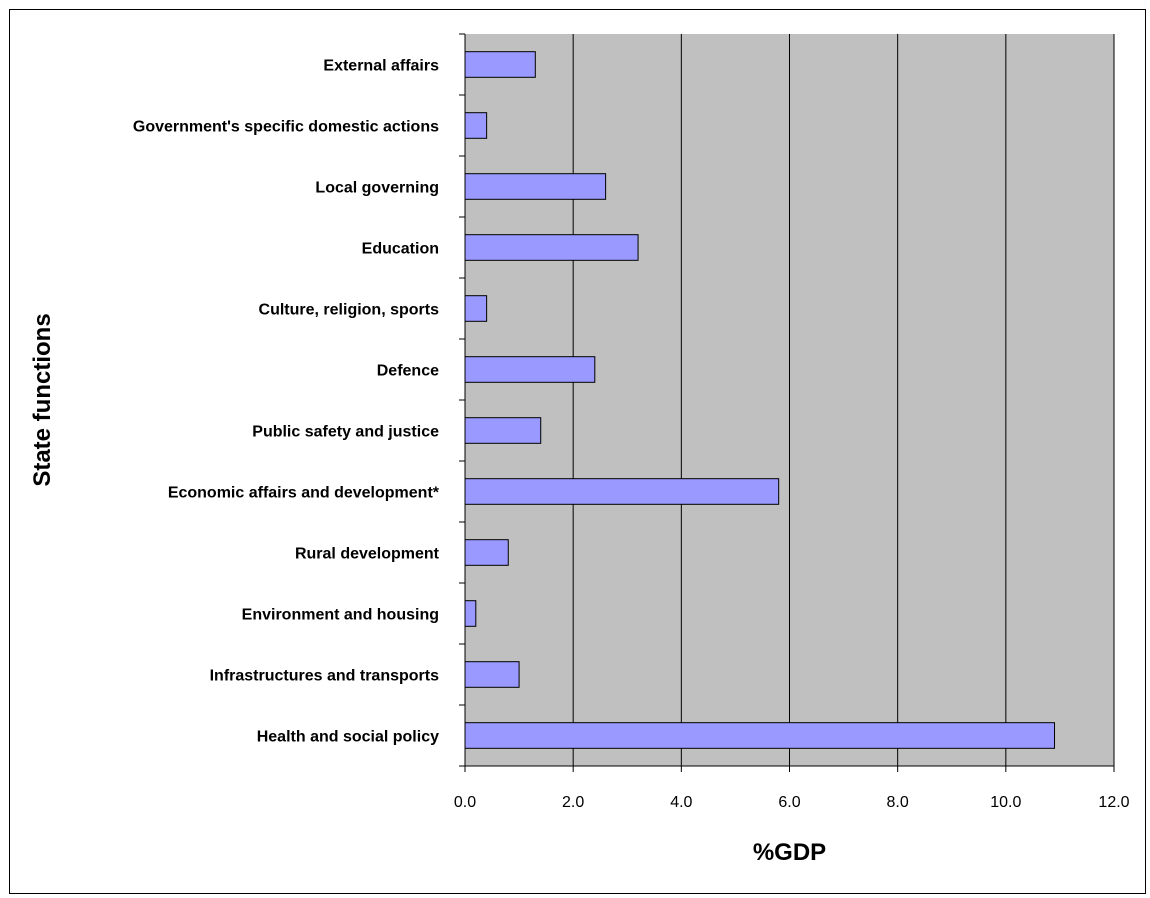  Describe the element at coordinates (340, 615) in the screenshot. I see `category-label: Environment and housing` at that location.